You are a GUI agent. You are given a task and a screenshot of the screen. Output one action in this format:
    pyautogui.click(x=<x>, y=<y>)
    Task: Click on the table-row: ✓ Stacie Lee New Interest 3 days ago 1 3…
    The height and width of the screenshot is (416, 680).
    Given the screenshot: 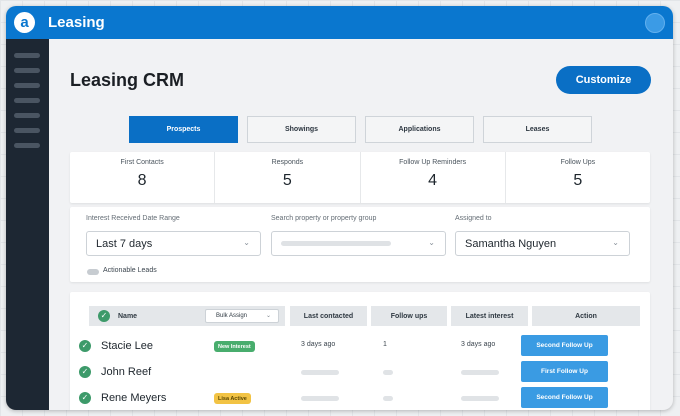 What is the action you would take?
    pyautogui.click(x=360, y=346)
    